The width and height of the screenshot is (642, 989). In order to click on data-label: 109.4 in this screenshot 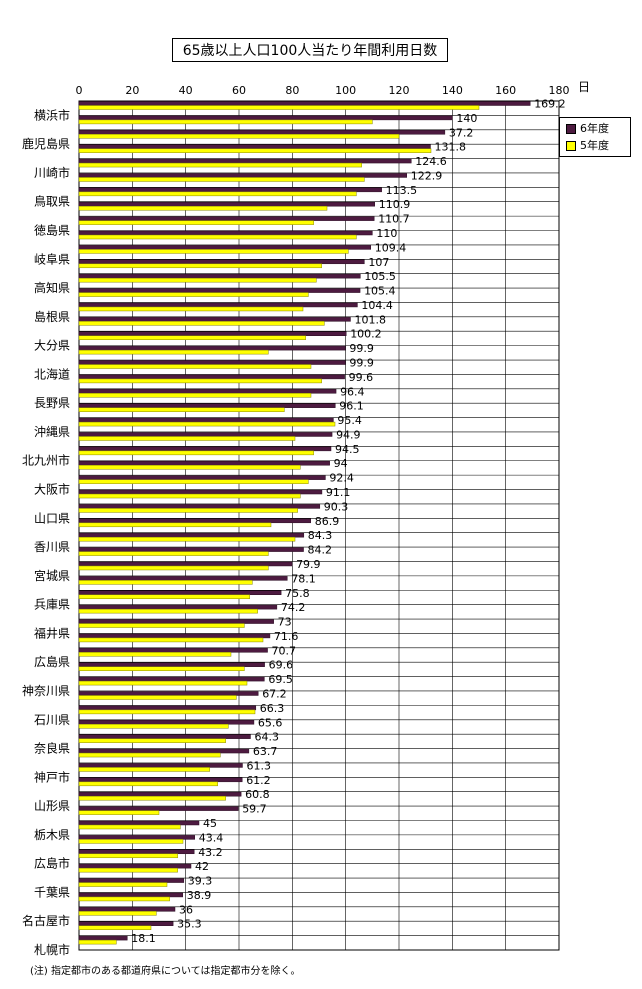, I will do `click(391, 247)`.